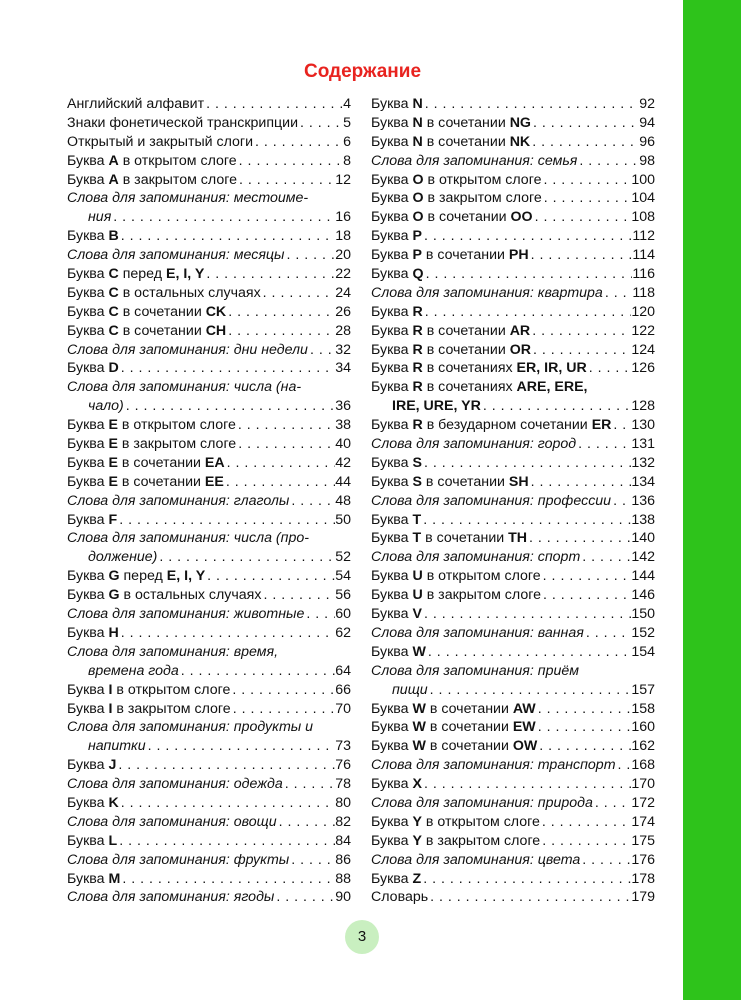 Image resolution: width=741 pixels, height=1000 pixels. What do you see at coordinates (209, 104) in the screenshot?
I see `toc-entry: Английский алфавит 4` at bounding box center [209, 104].